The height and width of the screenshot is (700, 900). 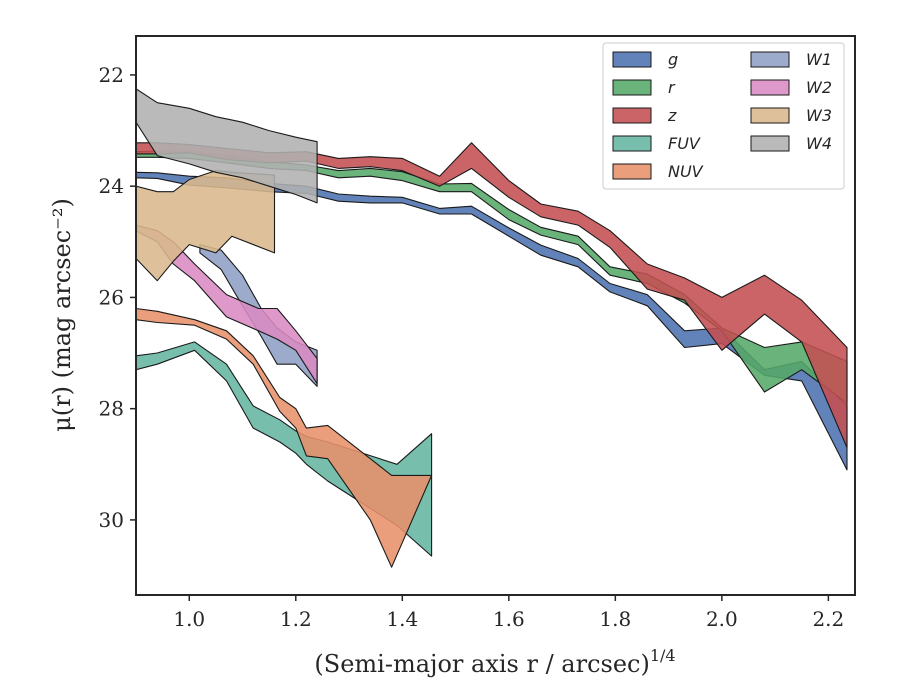 What do you see at coordinates (770, 143) in the screenshot?
I see `legend-swatch-w4` at bounding box center [770, 143].